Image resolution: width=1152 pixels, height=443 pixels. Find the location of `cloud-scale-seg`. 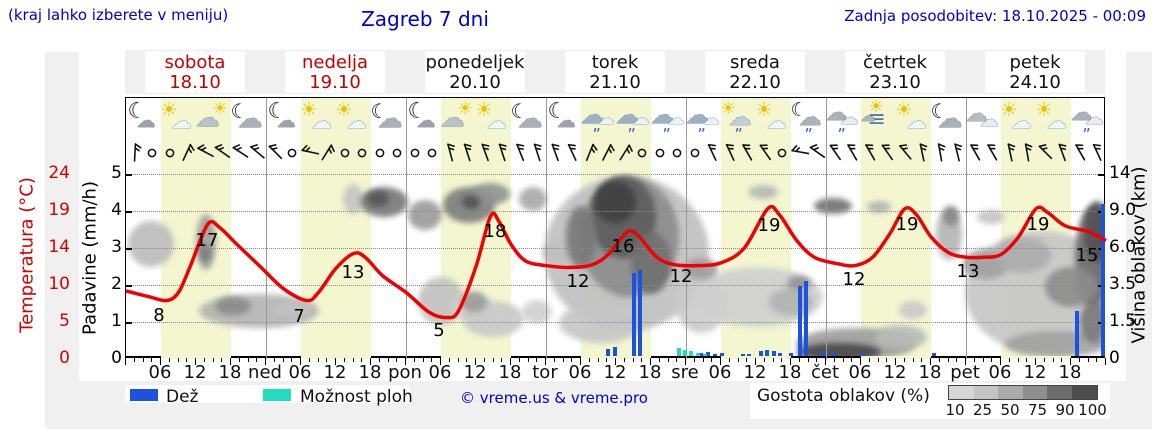

cloud-scale-seg is located at coordinates (1011, 392).